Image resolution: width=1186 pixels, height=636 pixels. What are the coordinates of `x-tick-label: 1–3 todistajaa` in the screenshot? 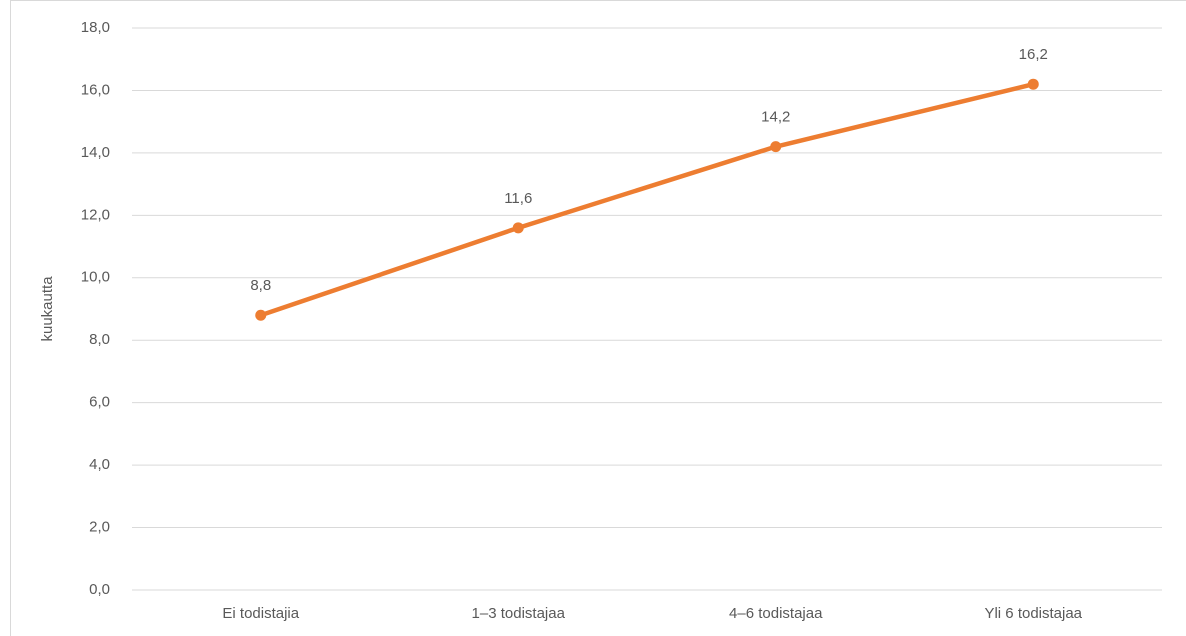 It's located at (519, 613).